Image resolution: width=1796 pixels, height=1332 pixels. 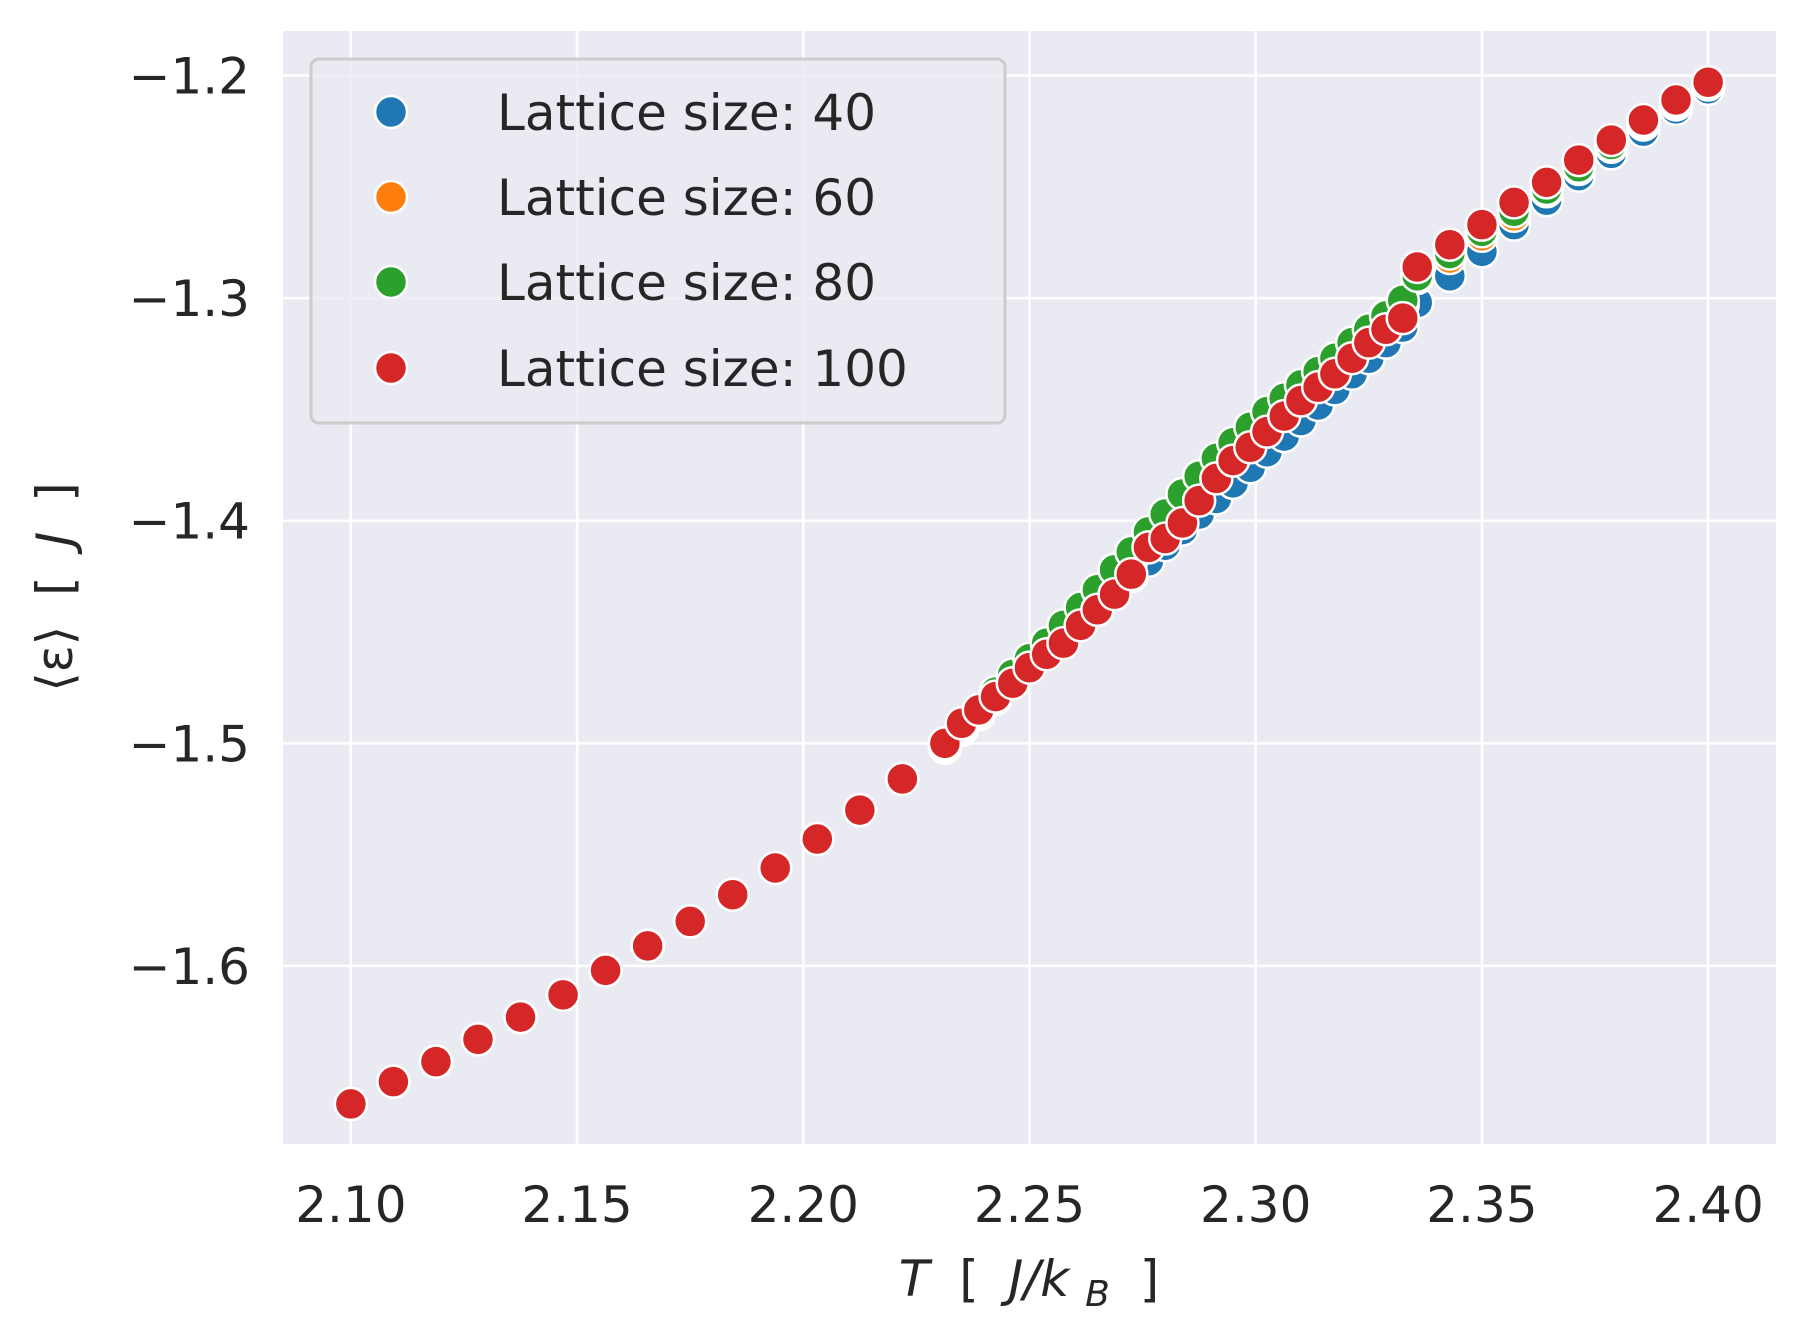 I want to click on y-tick-label: −1.4, so click(x=189, y=522).